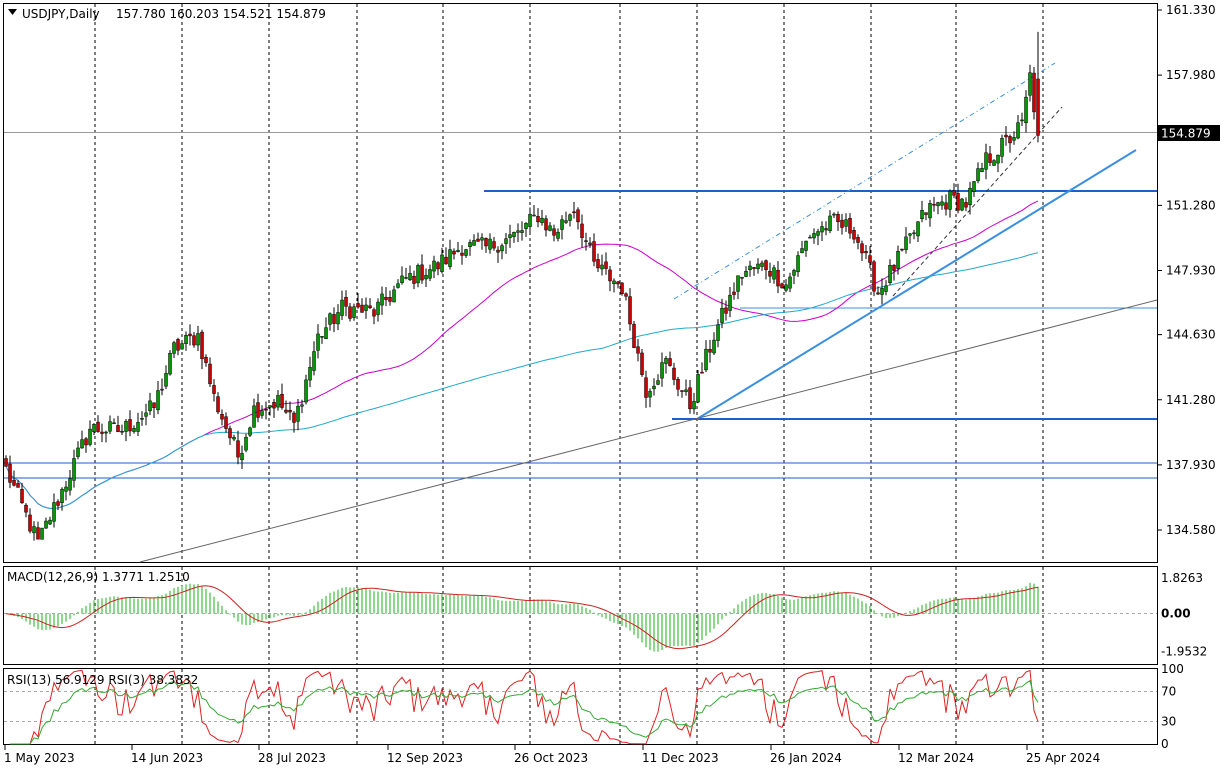 The width and height of the screenshot is (1229, 771). I want to click on date-tick-label: 26 Jan 2024, so click(806, 758).